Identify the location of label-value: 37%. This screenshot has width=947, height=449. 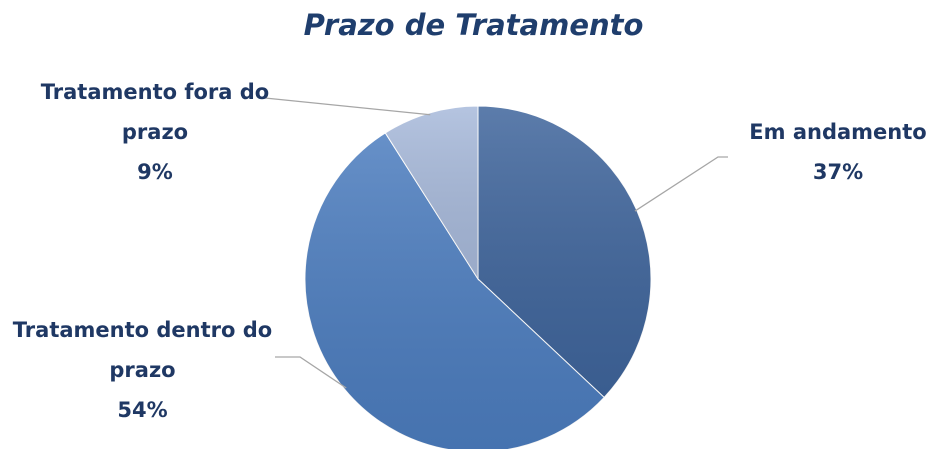
(838, 172).